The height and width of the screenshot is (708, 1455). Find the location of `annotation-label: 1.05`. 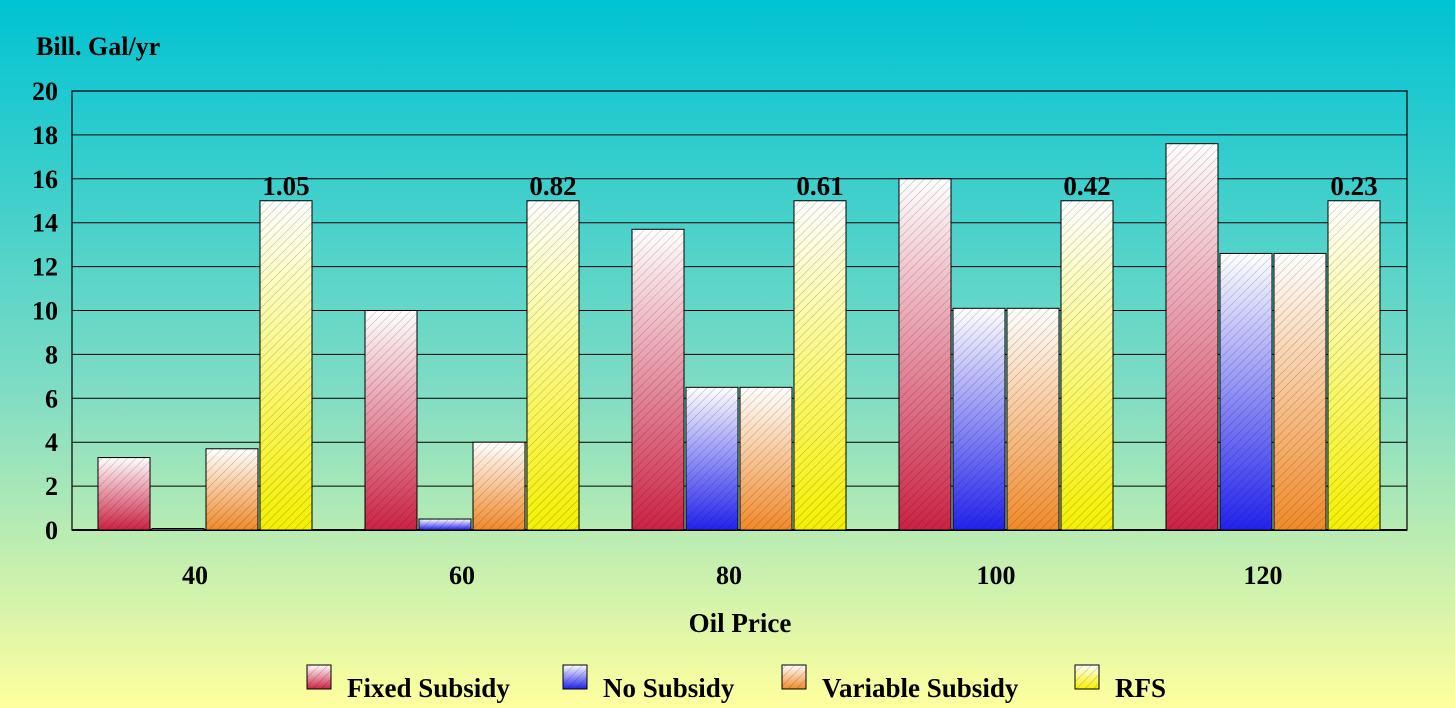

annotation-label: 1.05 is located at coordinates (285, 186).